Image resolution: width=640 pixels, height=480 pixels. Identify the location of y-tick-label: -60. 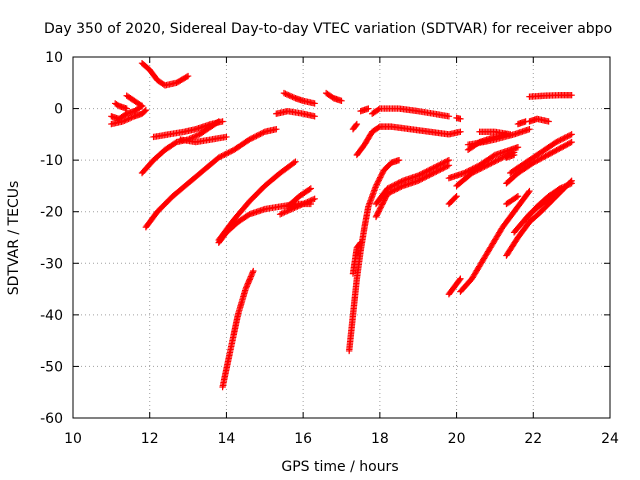
(51, 419).